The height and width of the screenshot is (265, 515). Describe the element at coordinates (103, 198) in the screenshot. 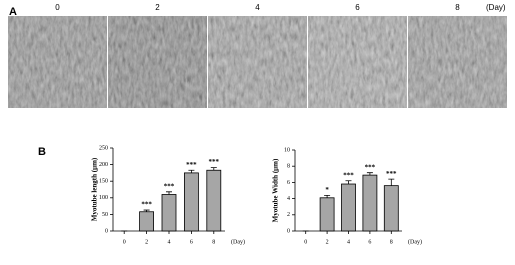

I see `y-tick-label: 100` at that location.